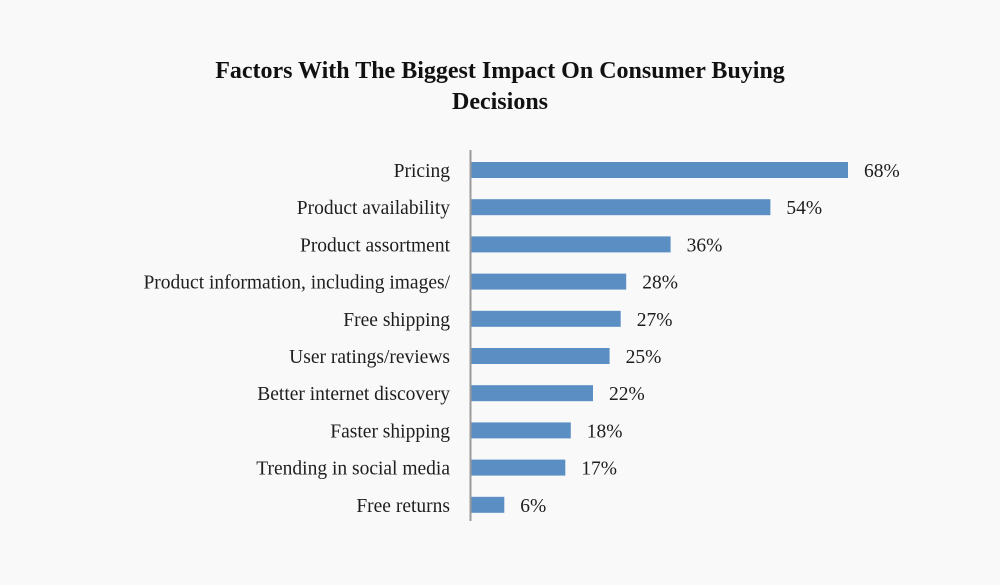 The height and width of the screenshot is (585, 1000). What do you see at coordinates (375, 245) in the screenshot?
I see `category-label: Product assortment` at bounding box center [375, 245].